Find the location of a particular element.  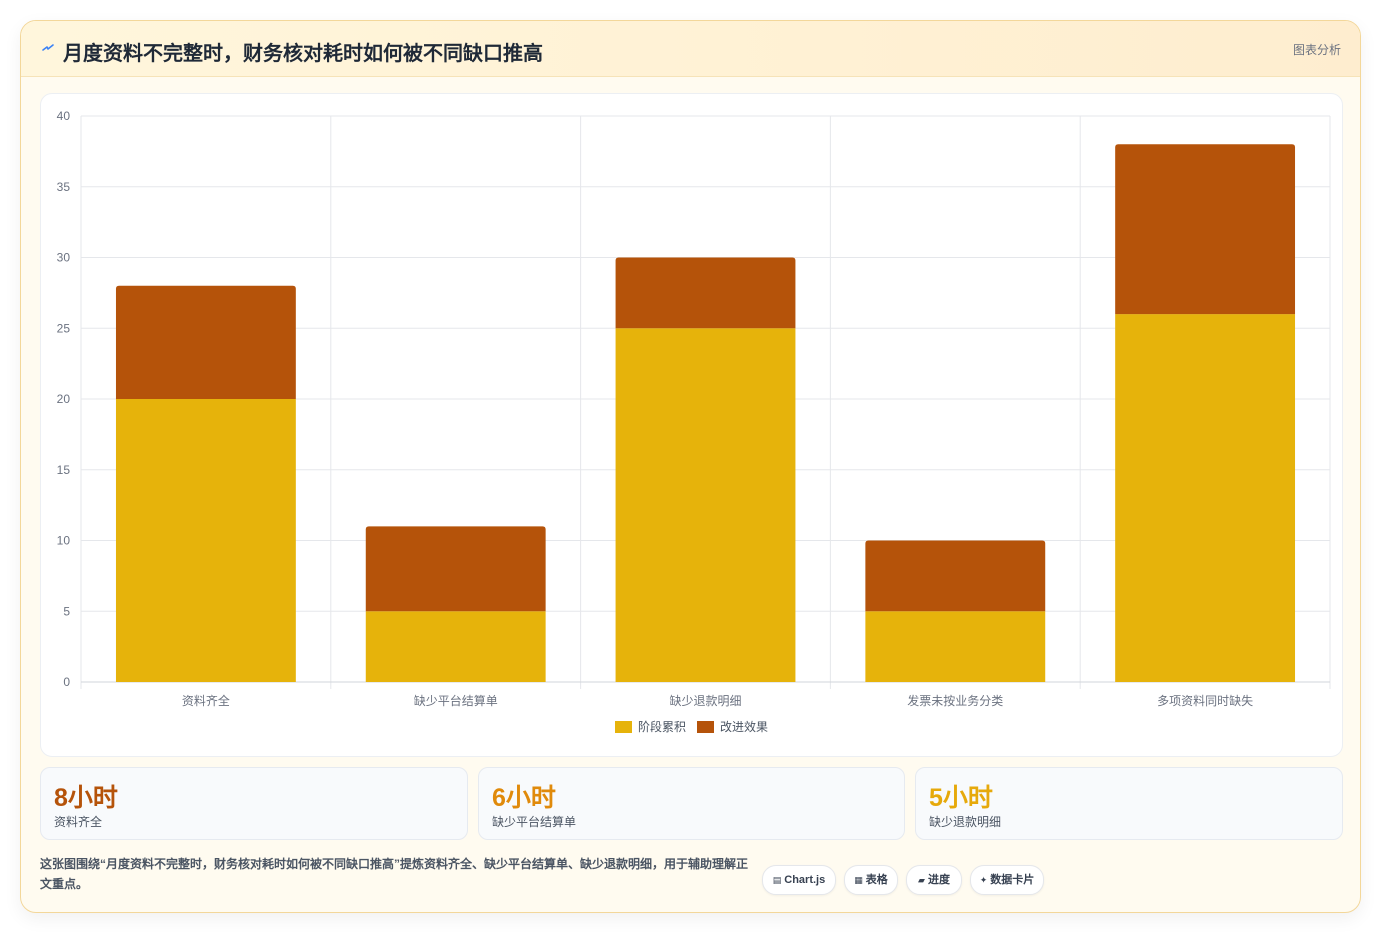

chip-table: ▦ 表格 is located at coordinates (871, 880).